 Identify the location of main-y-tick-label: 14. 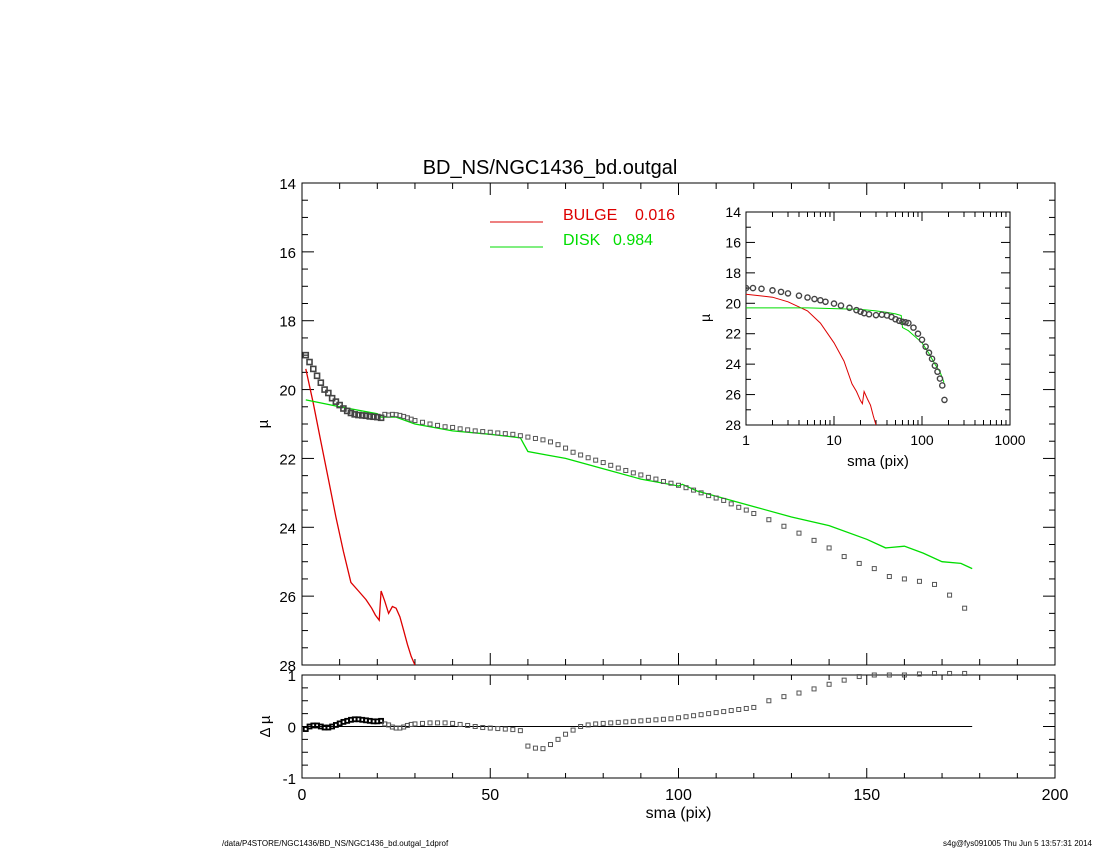
(287, 184).